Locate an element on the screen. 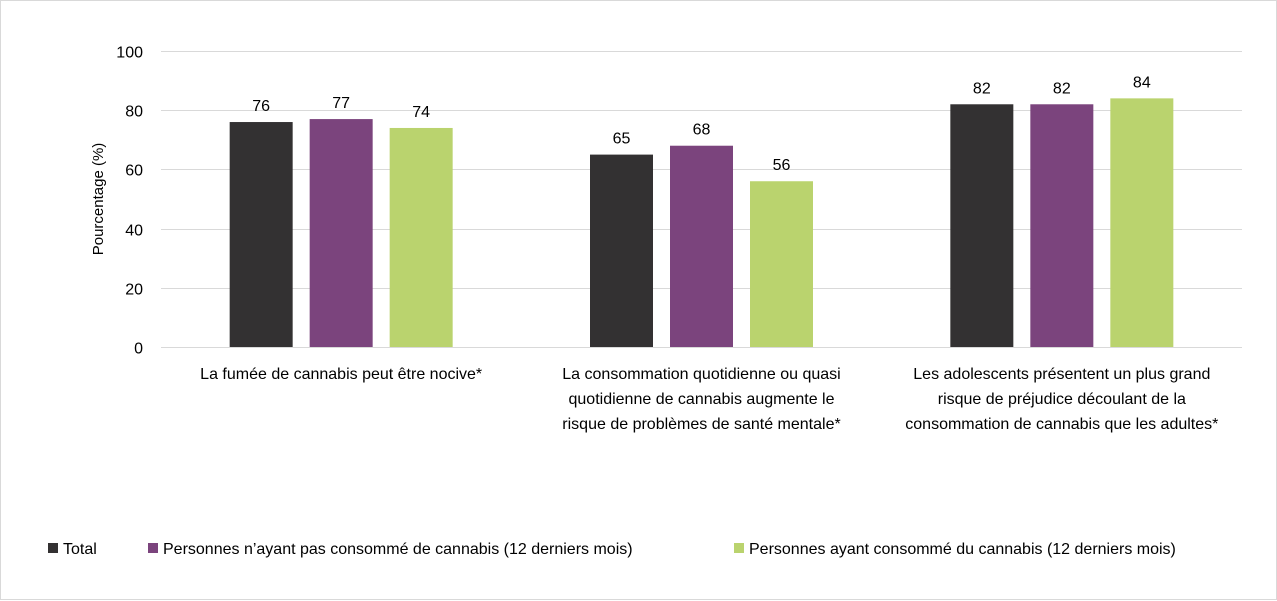 This screenshot has width=1277, height=601. y-axis-title: Pourcentage (%) is located at coordinates (98, 199).